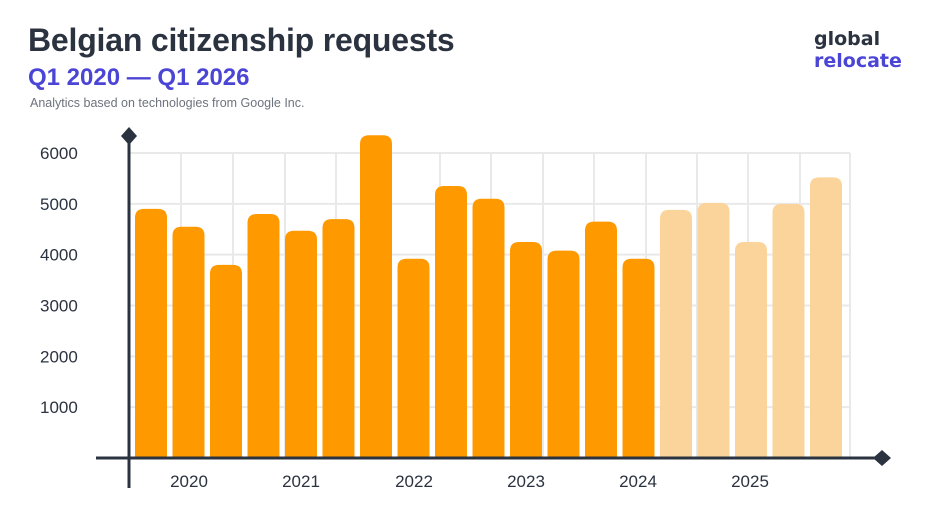  Describe the element at coordinates (59, 204) in the screenshot. I see `y-tick-label: 5000` at that location.